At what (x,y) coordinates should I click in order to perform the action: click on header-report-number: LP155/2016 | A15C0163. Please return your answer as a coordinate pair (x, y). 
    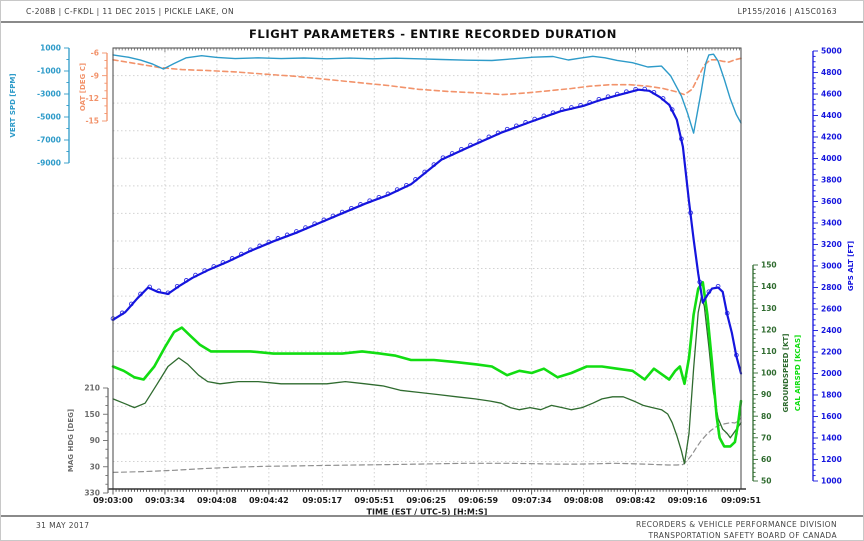
    Looking at the image, I should click on (787, 11).